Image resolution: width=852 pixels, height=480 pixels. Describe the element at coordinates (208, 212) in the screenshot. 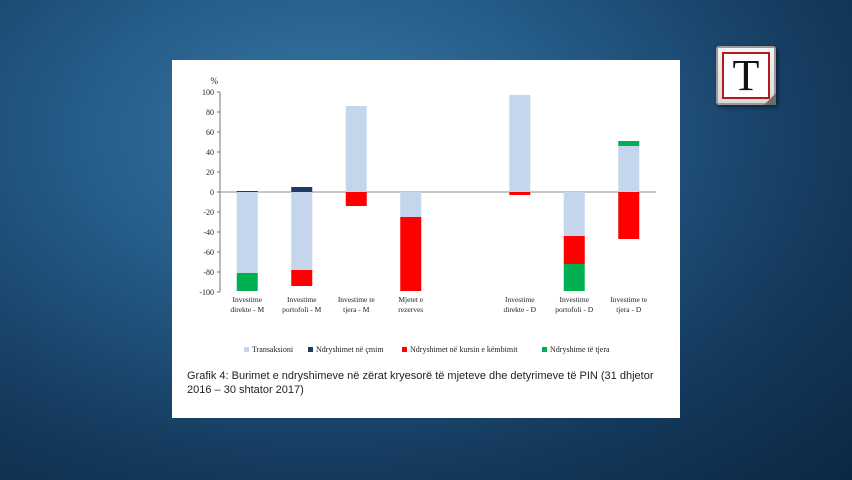

I see `y-tick-label: -20` at that location.